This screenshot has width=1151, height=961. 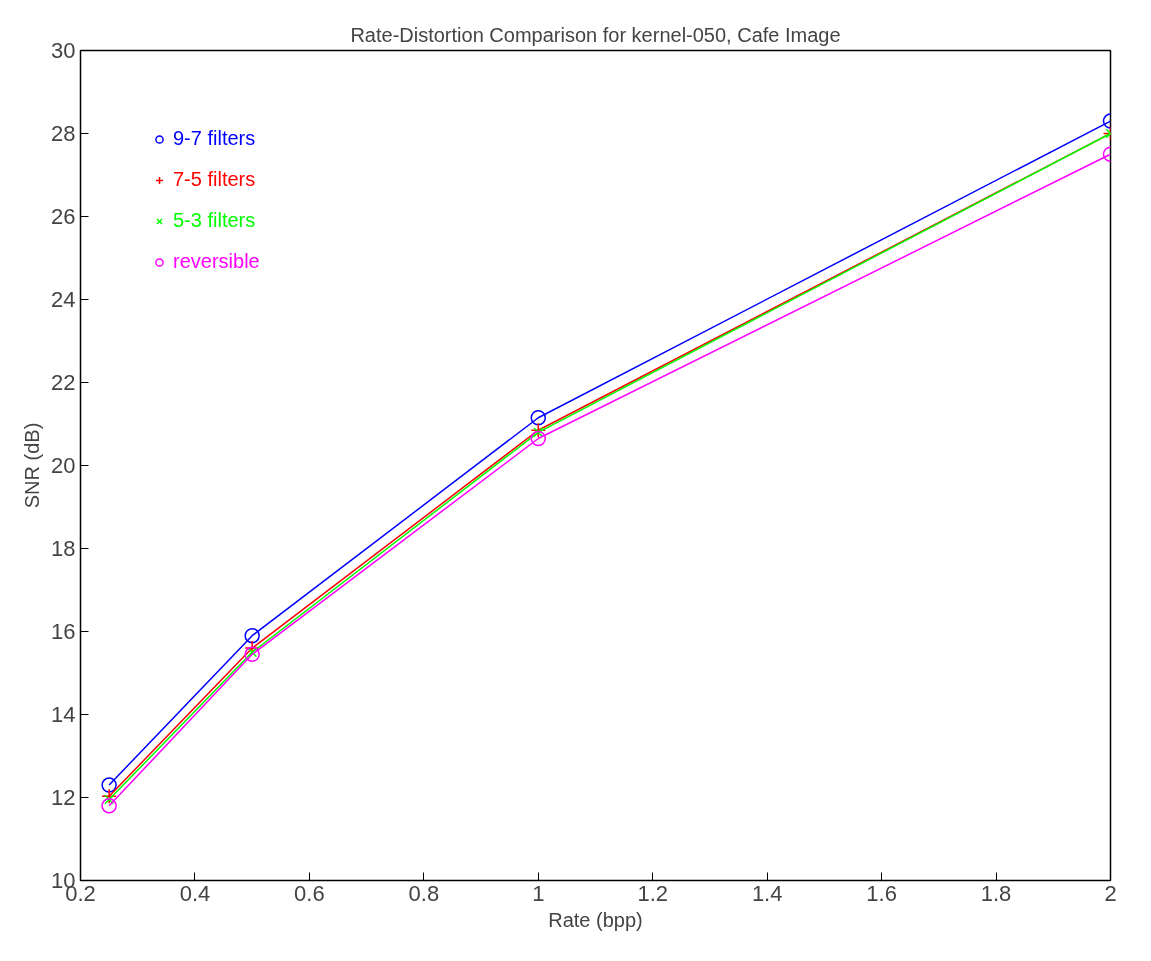 I want to click on y-tick-label: 12, so click(x=63, y=797).